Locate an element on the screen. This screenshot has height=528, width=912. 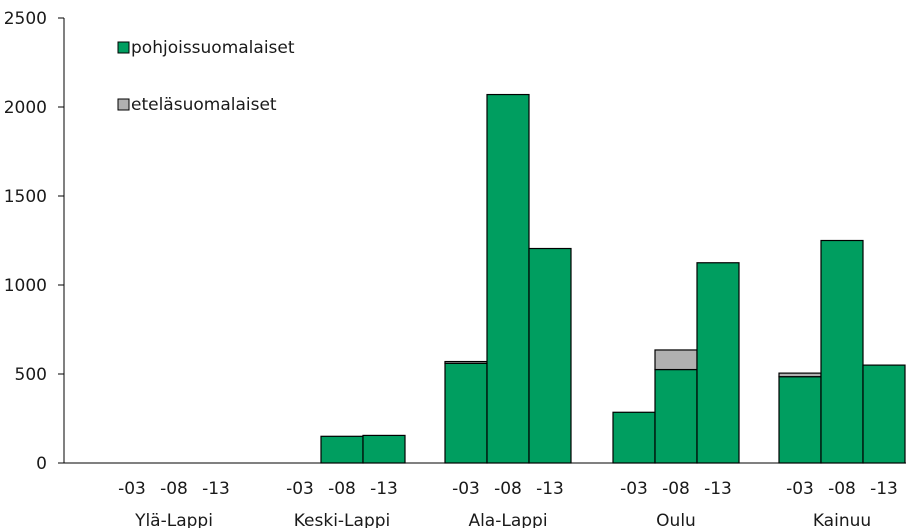
x-group-label: Ala-Lappi is located at coordinates (507, 519).